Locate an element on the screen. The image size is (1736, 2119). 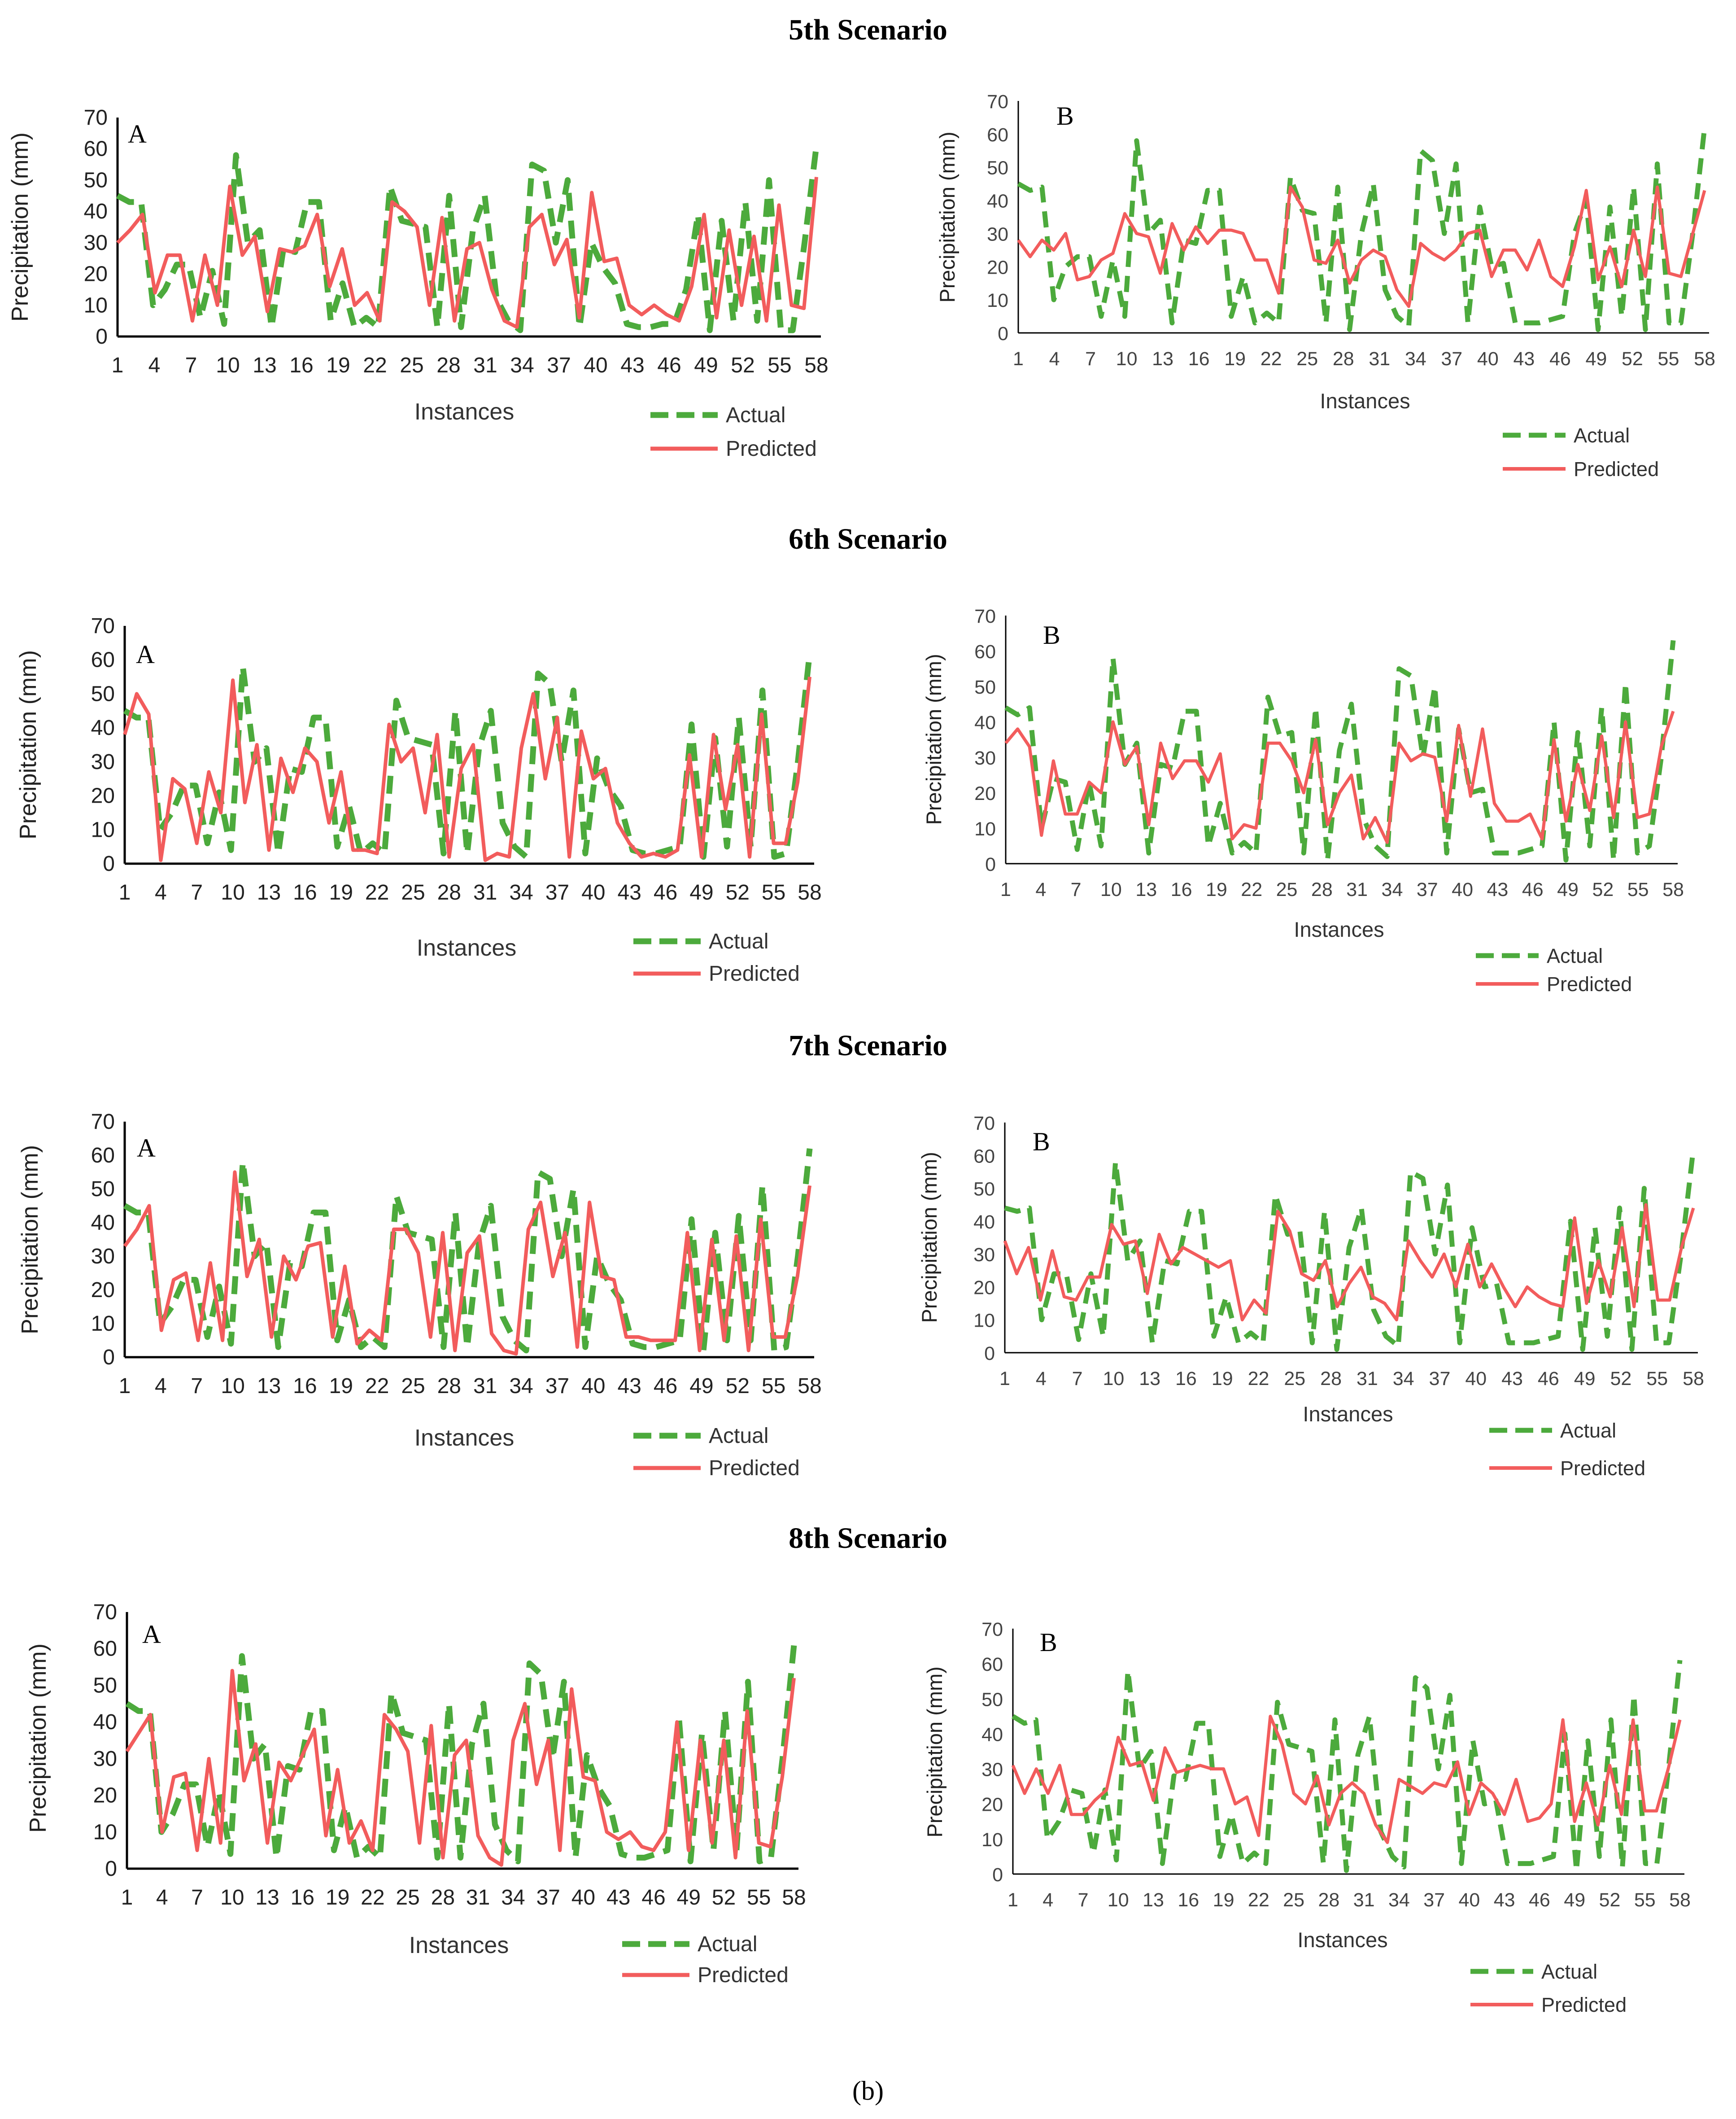
series-line-actual is located at coordinates (461, 1754).